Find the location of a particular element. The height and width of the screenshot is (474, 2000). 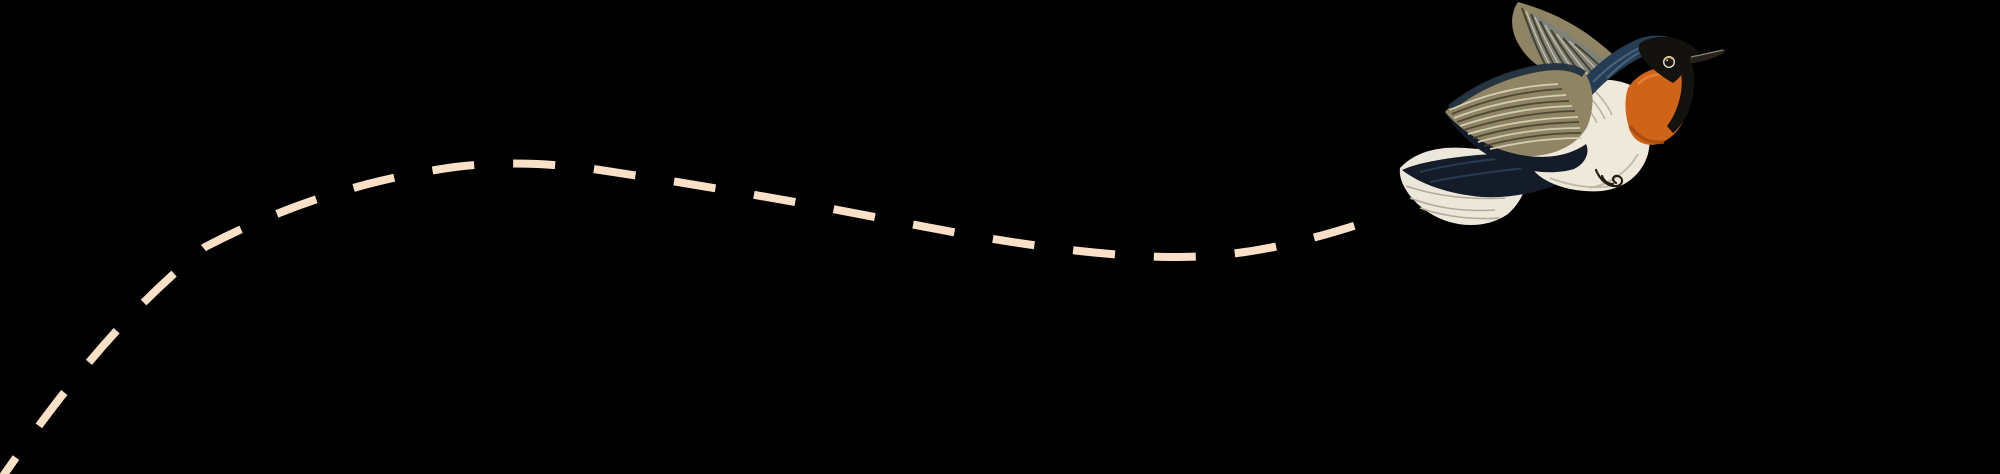

bird-beak is located at coordinates (1708, 56).